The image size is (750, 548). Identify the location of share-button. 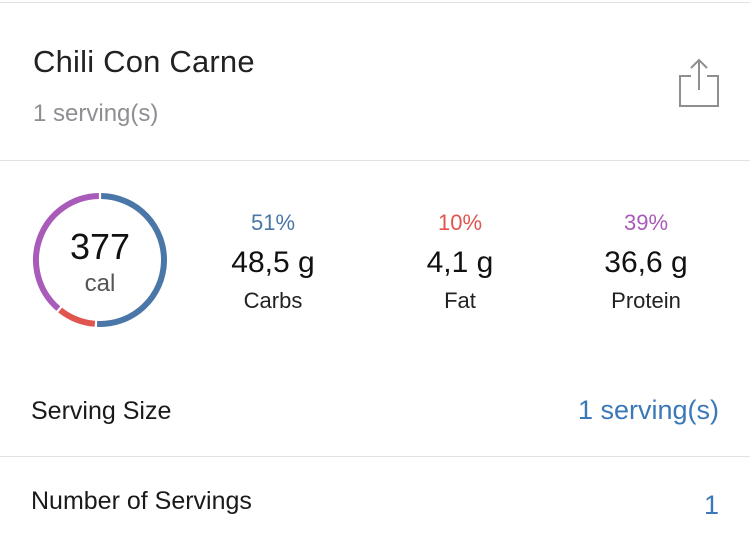
(699, 82).